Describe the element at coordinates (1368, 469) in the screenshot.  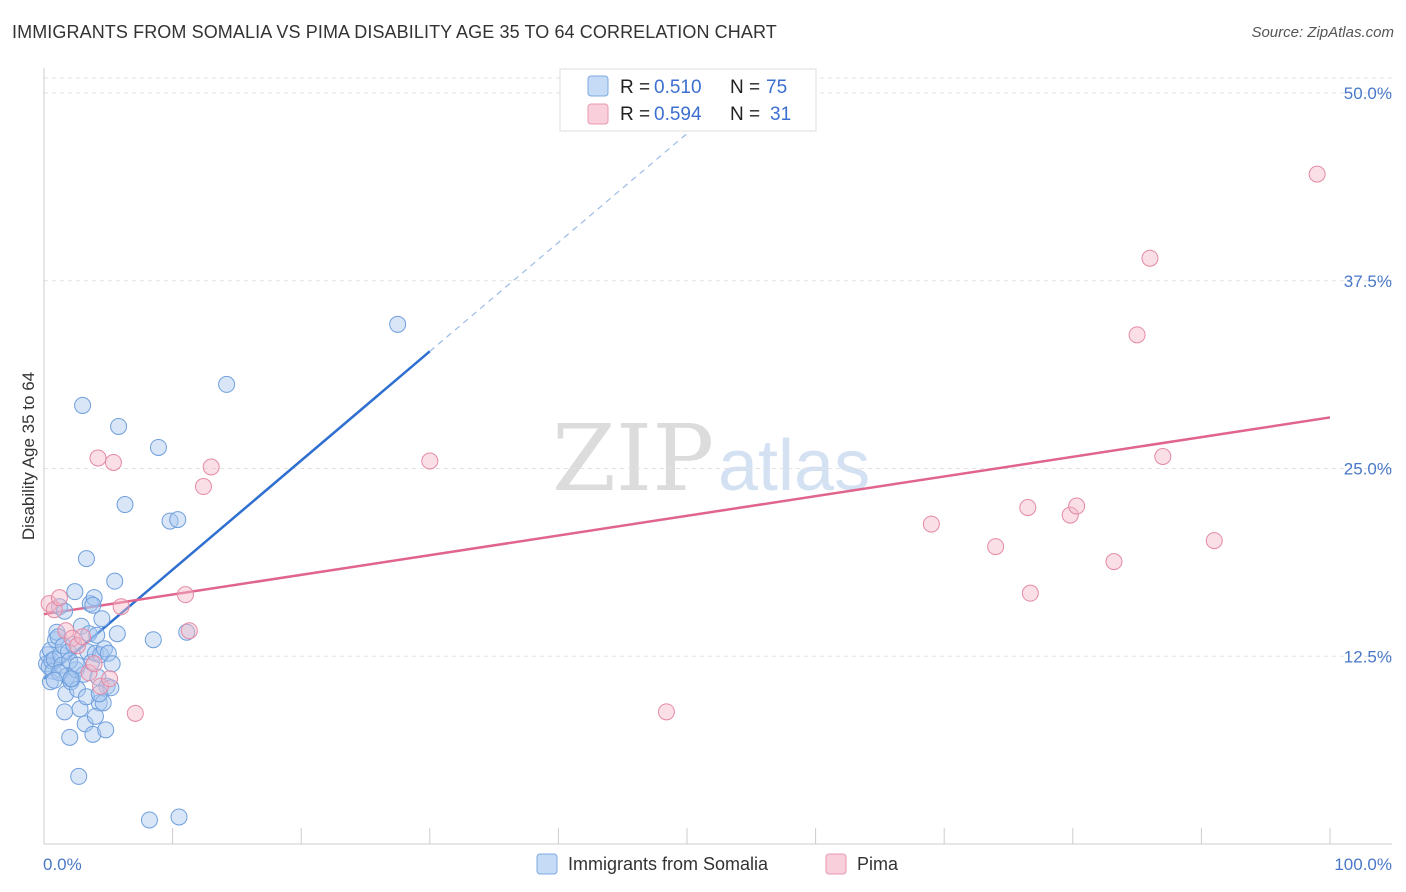
I see `y-tick-label: 25.0%` at that location.